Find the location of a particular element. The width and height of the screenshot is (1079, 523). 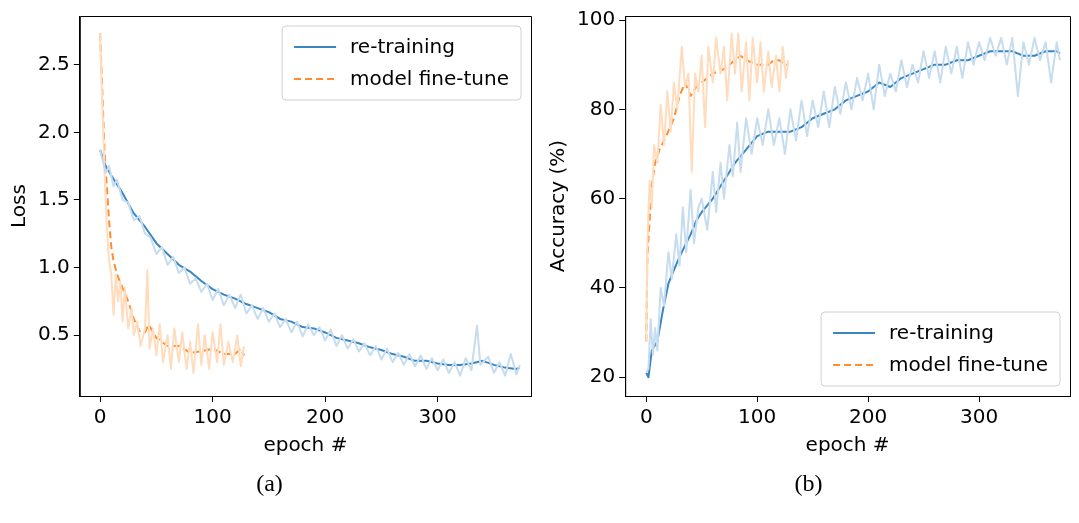

y-tick-label: 40 is located at coordinates (602, 286).